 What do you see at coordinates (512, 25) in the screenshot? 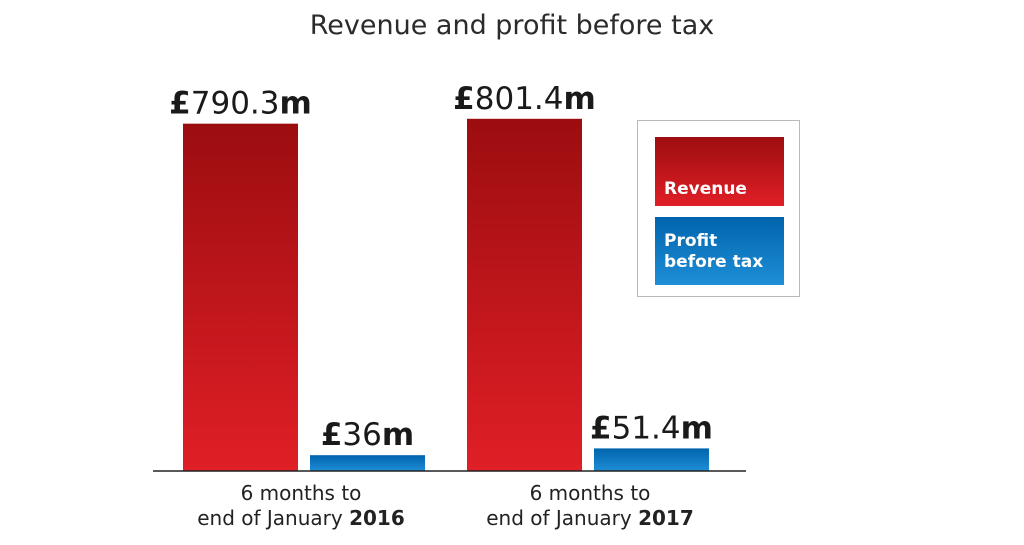
I see `chart-title: Revenue and profit before tax` at bounding box center [512, 25].